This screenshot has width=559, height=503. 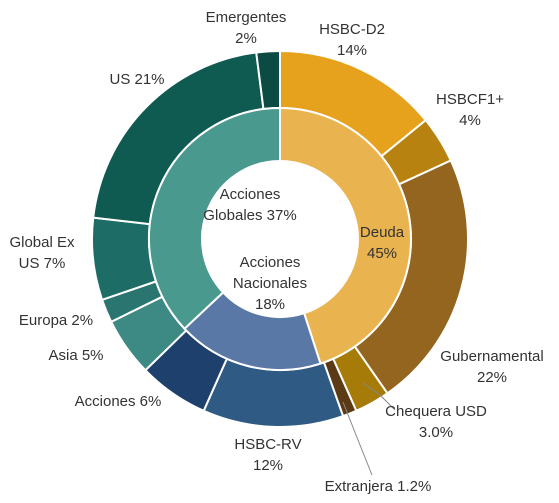 What do you see at coordinates (382, 232) in the screenshot?
I see `inner-label: Deuda` at bounding box center [382, 232].